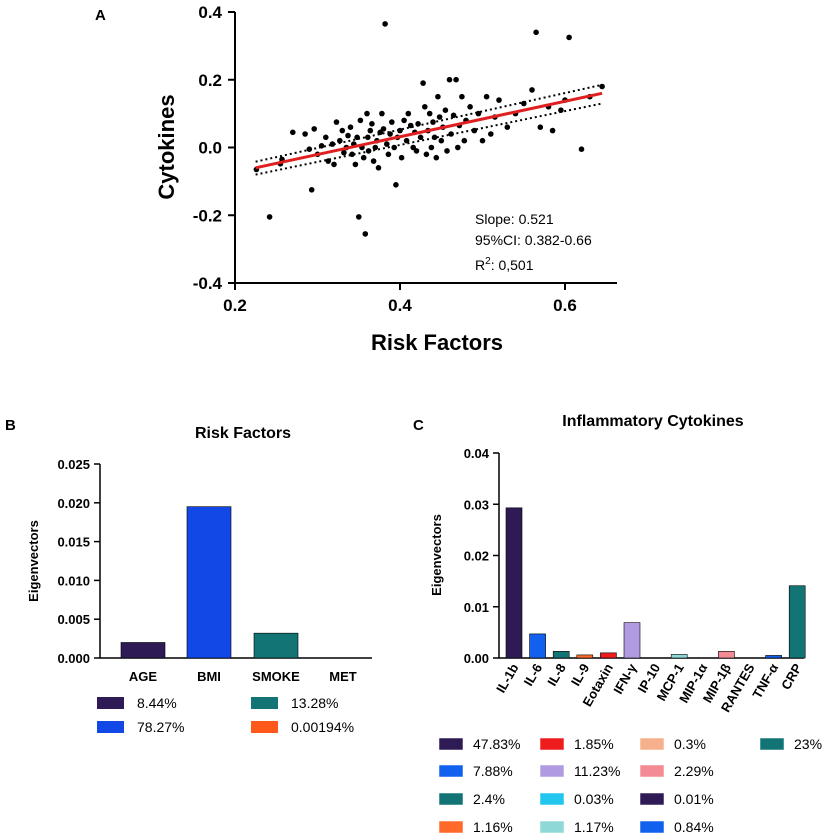 This screenshot has height=840, width=829. I want to click on y-tick-group: 0.025 0.020 0.015 0.010 0.005 0.000, so click(78, 561).